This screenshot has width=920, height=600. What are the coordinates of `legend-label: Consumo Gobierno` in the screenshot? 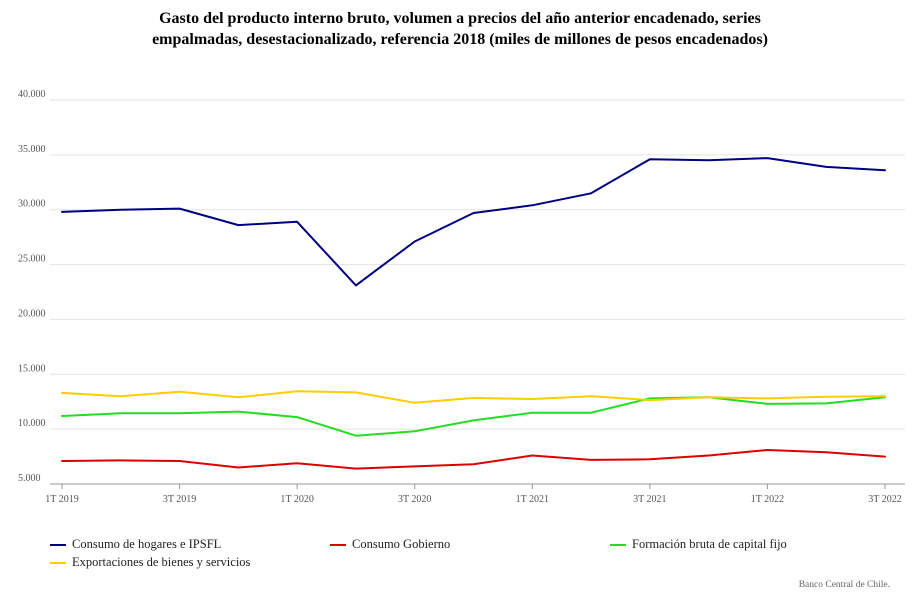 It's located at (401, 544).